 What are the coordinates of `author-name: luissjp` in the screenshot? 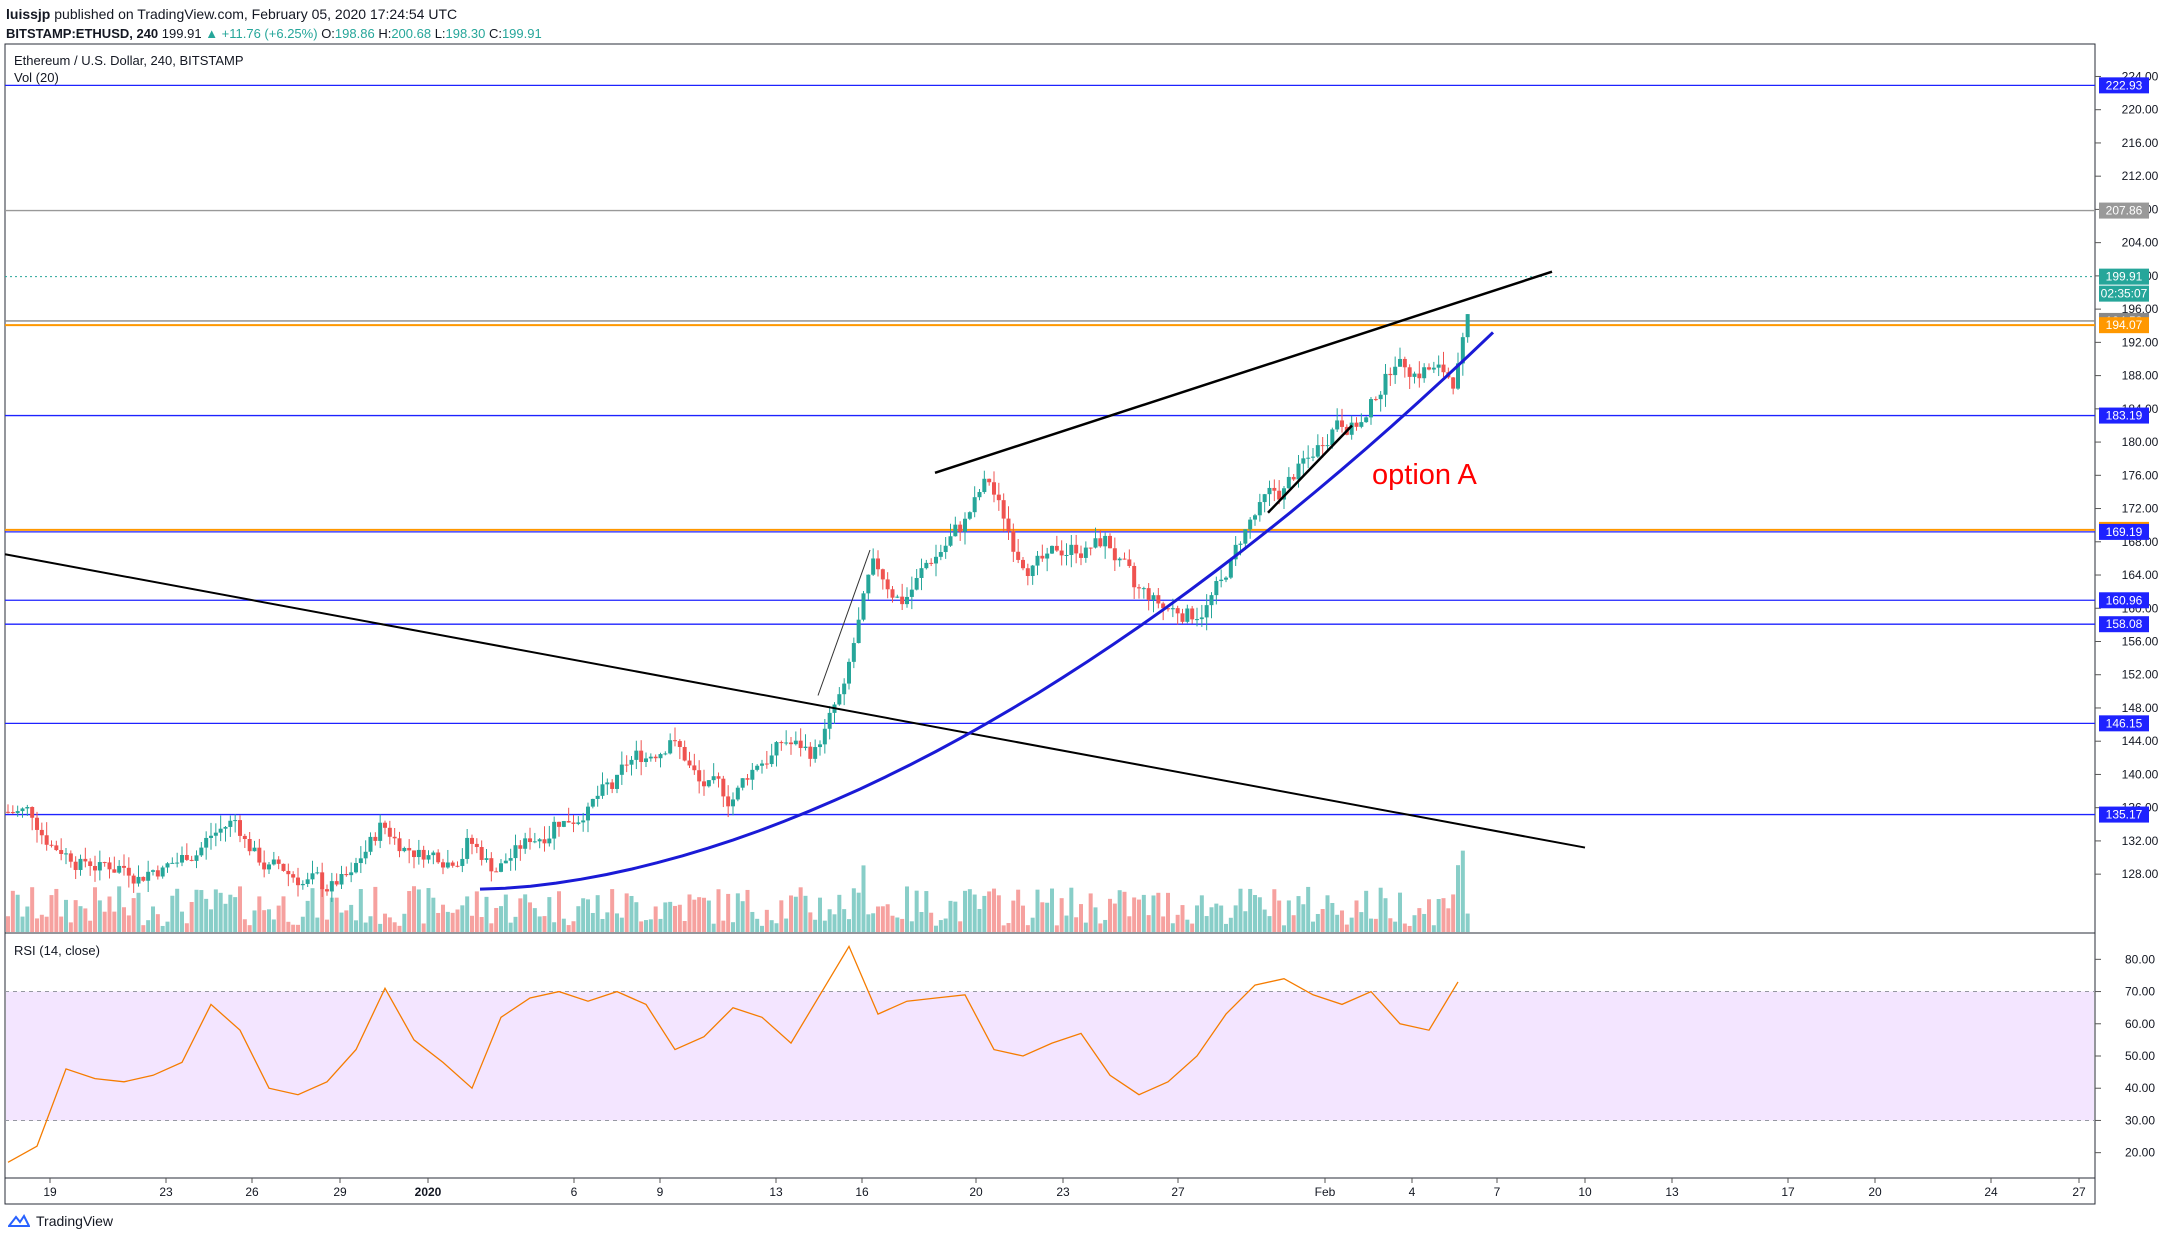 It's located at (28, 14).